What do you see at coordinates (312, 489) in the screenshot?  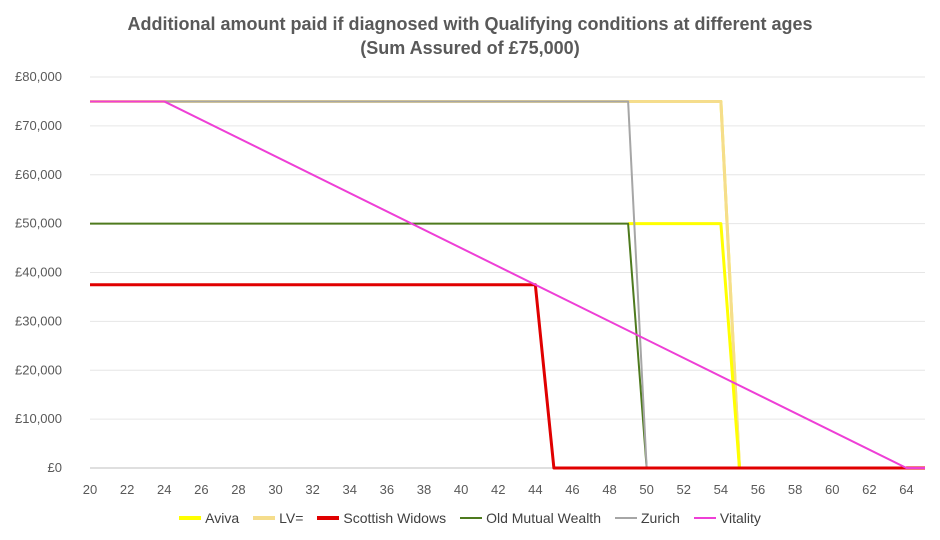 I see `x-tick-label: 32` at bounding box center [312, 489].